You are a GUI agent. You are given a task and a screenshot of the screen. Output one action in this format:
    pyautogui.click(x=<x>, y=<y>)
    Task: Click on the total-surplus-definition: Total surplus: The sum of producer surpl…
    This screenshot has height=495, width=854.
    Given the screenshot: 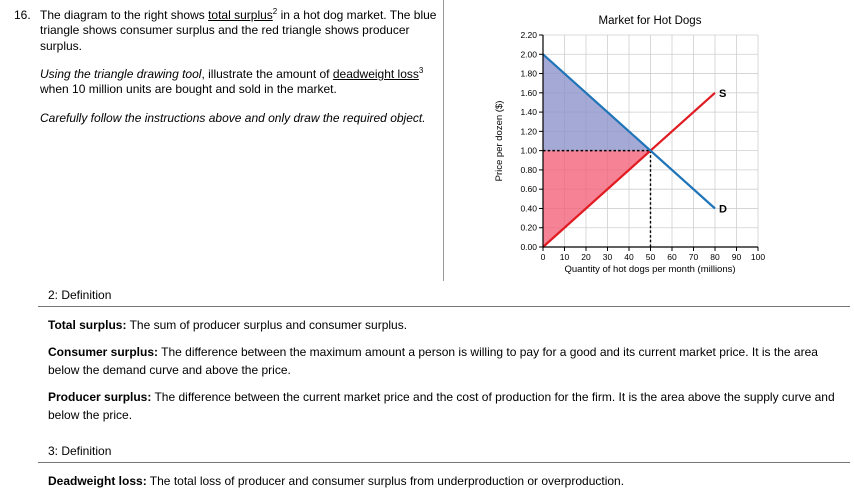 What is the action you would take?
    pyautogui.click(x=446, y=325)
    